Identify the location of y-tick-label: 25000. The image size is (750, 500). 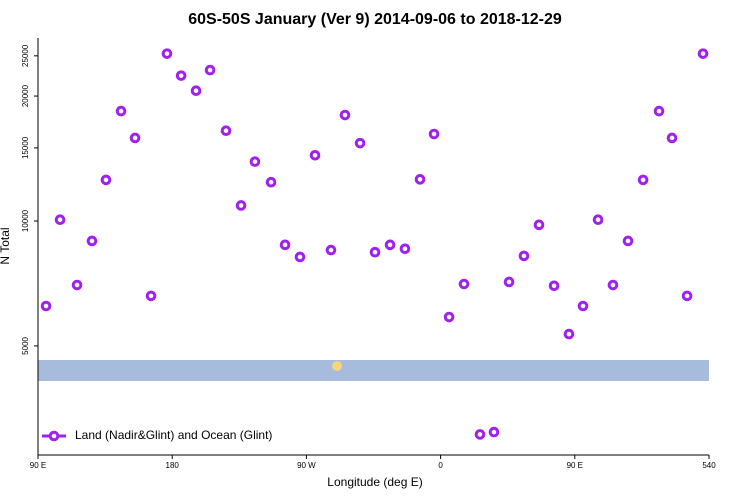
(25, 55).